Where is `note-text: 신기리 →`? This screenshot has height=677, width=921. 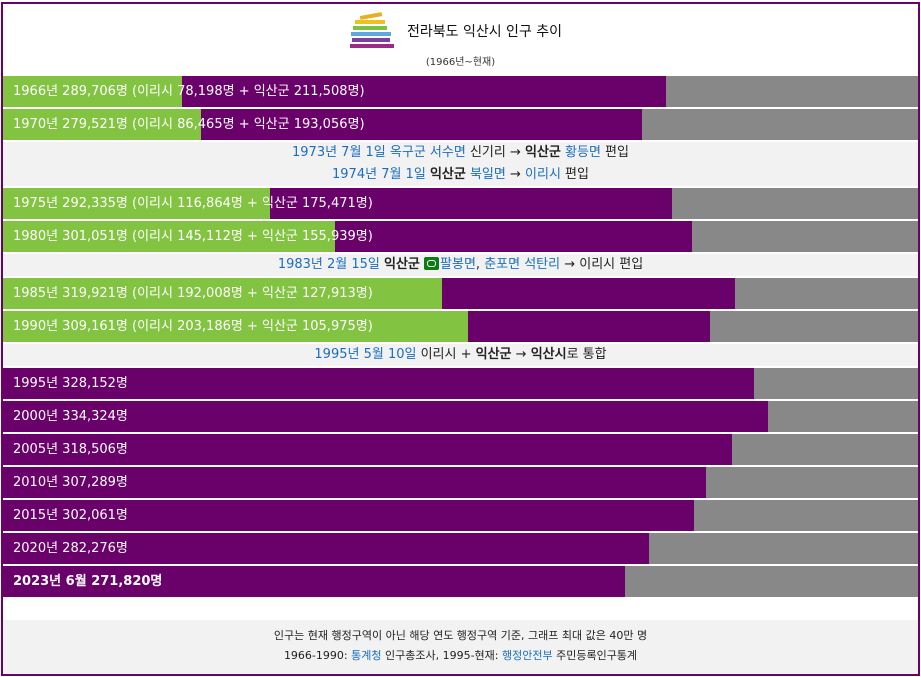
note-text: 신기리 → is located at coordinates (495, 152).